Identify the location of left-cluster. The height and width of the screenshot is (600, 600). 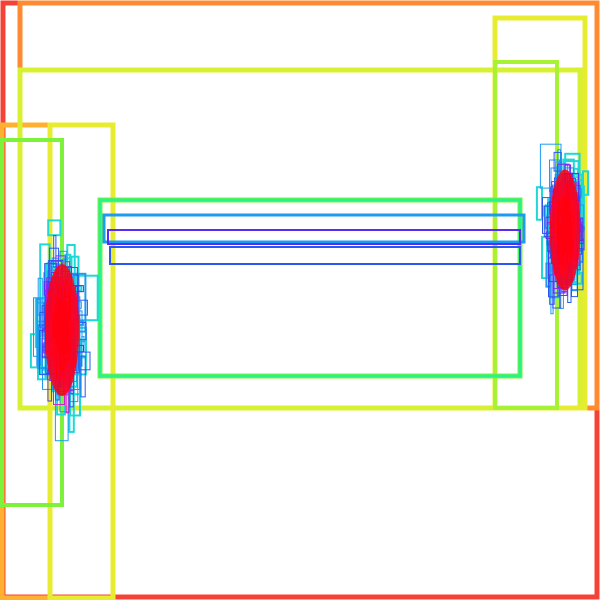
(64, 330).